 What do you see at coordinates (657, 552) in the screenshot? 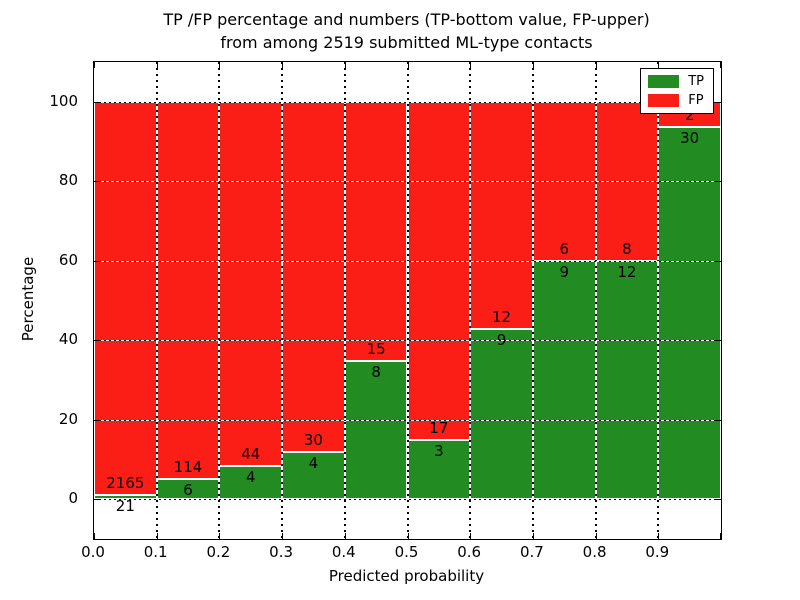
I see `x-tick-label: 0.9` at bounding box center [657, 552].